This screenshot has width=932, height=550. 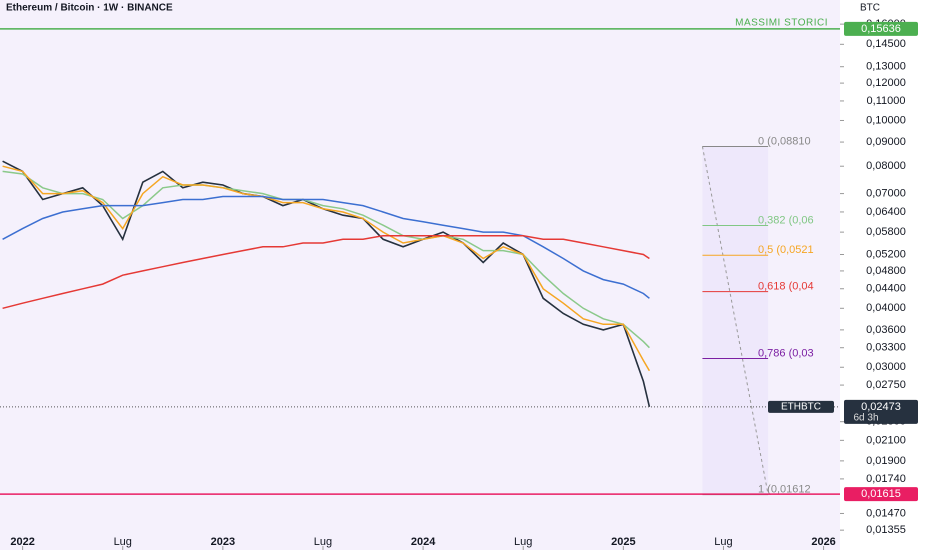 What do you see at coordinates (786, 286) in the screenshot?
I see `fib-label: 0,618 (0,04` at bounding box center [786, 286].